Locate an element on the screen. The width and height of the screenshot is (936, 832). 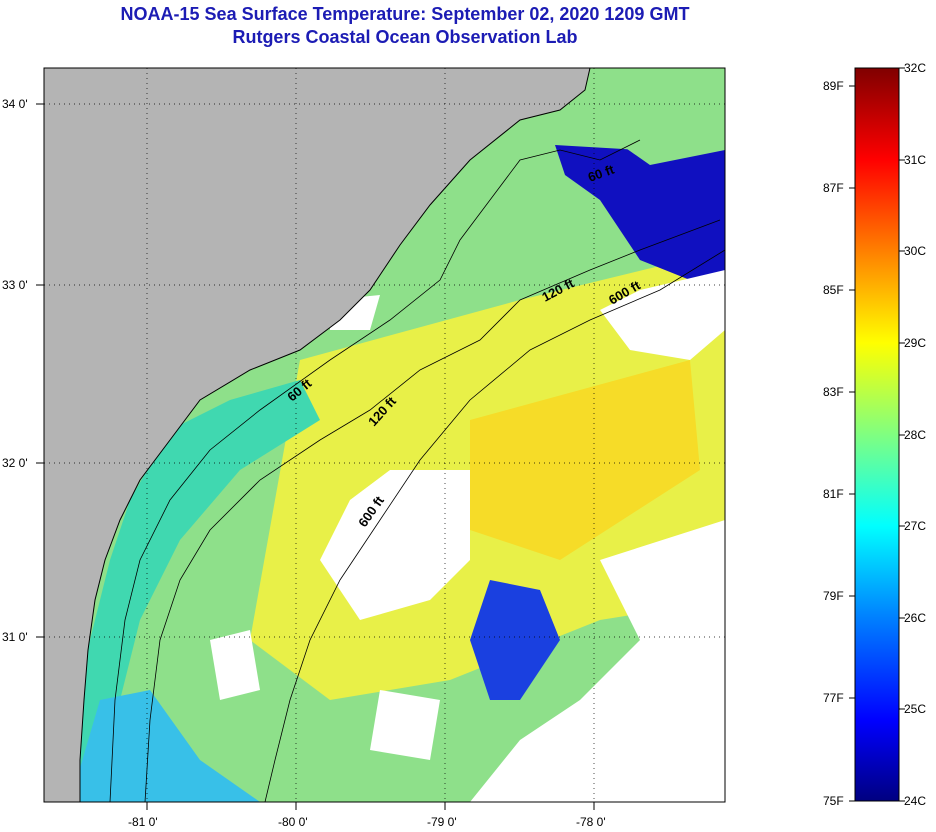
lon-label: -81 0' is located at coordinates (143, 822).